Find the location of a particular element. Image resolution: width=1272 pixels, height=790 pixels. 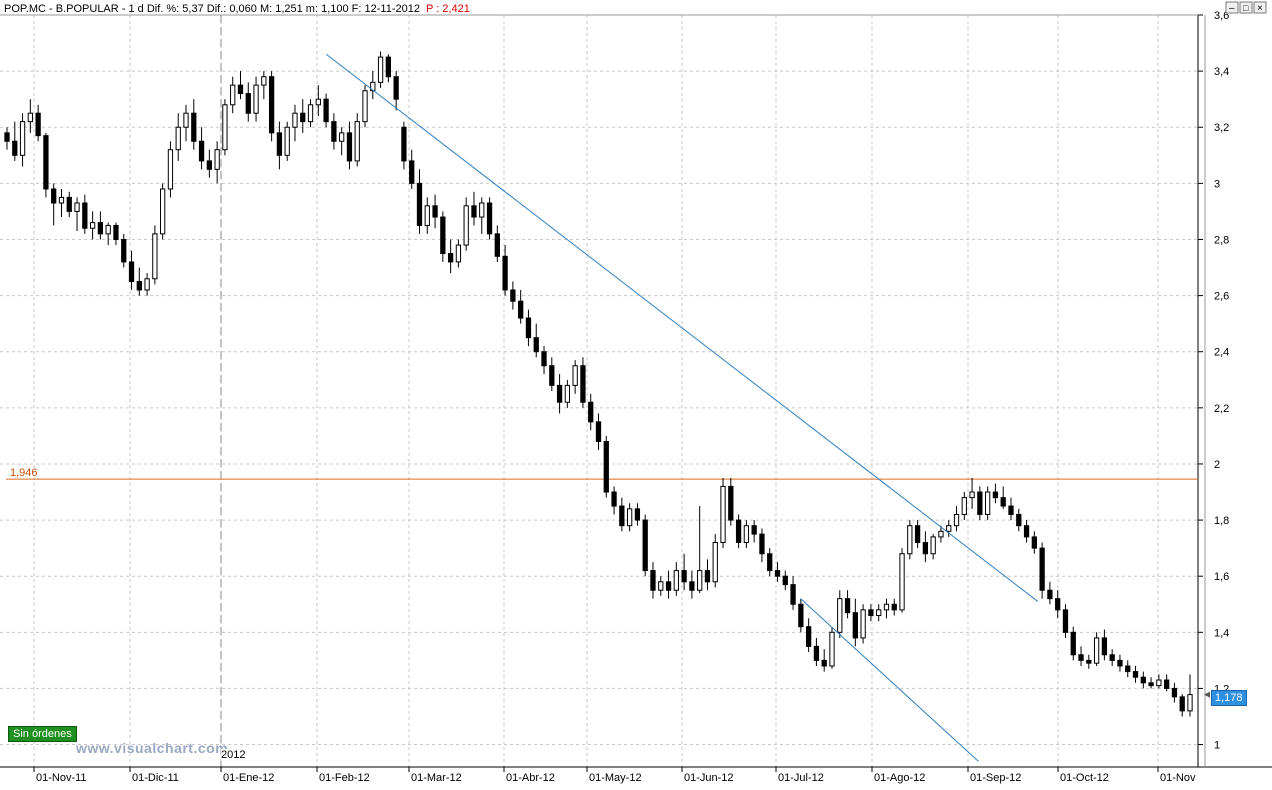

maximize-button is located at coordinates (1246, 7).